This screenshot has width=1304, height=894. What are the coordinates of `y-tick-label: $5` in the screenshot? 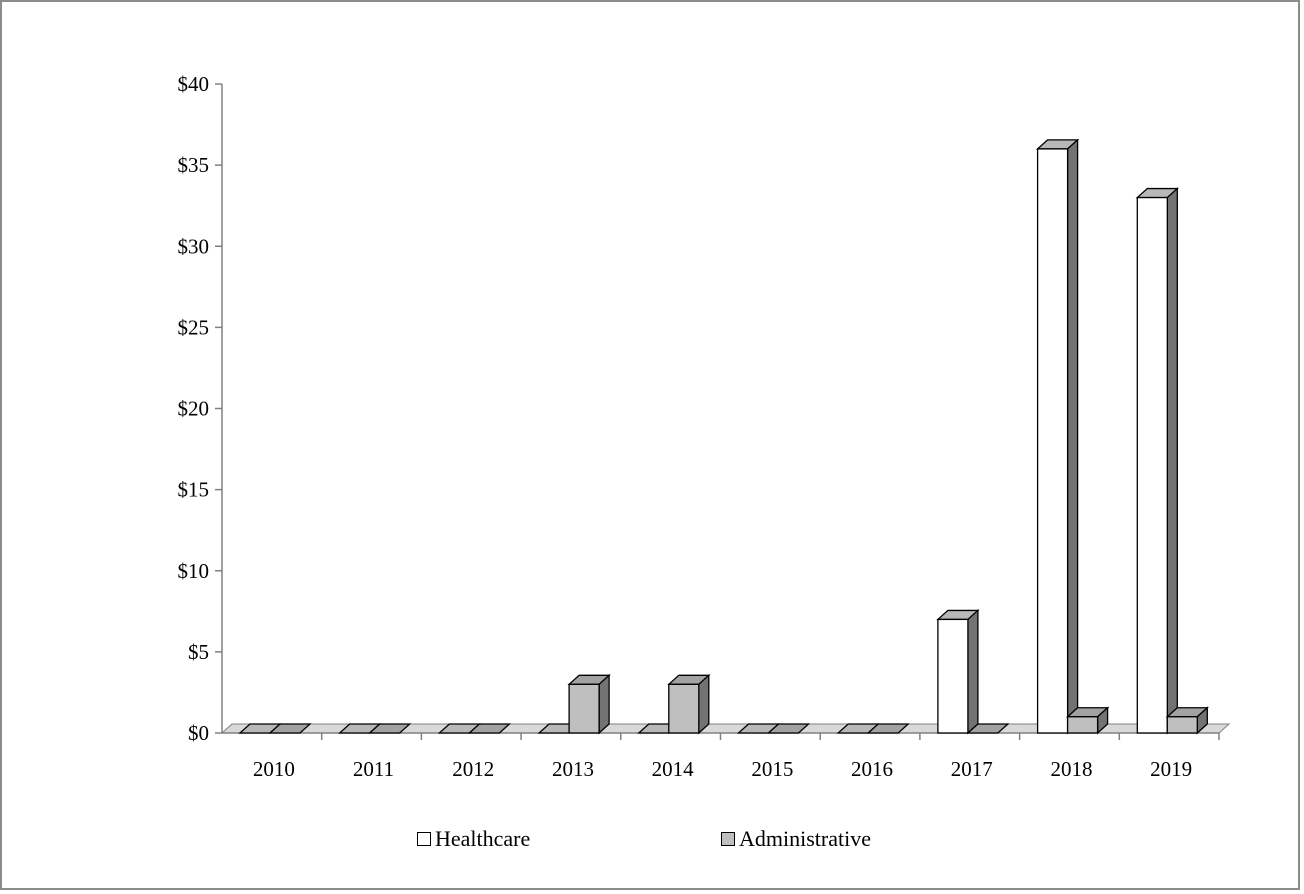 It's located at (198, 652).